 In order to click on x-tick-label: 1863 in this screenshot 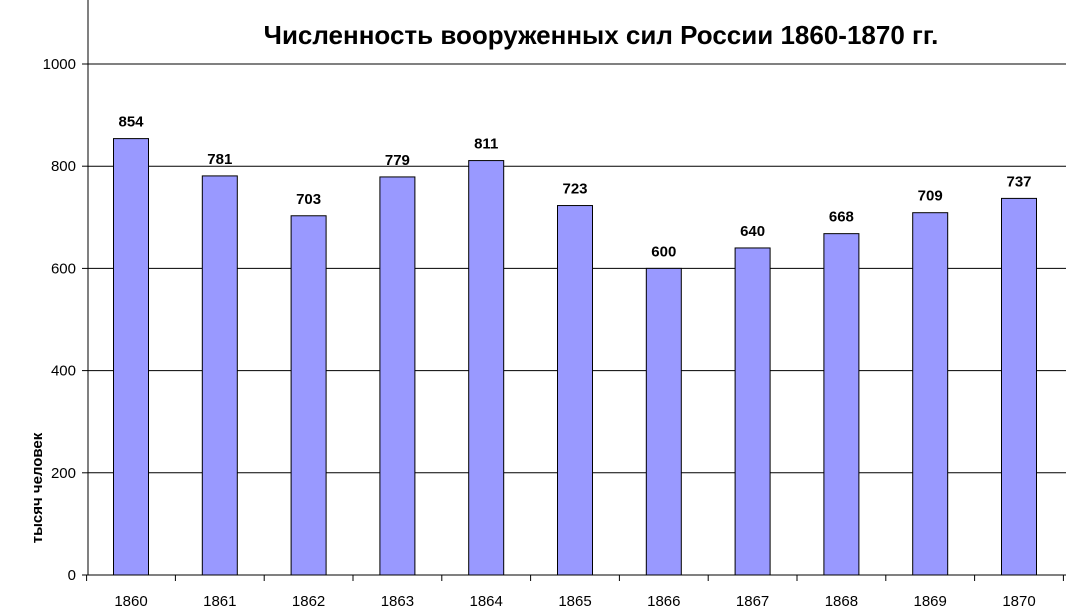, I will do `click(397, 601)`.